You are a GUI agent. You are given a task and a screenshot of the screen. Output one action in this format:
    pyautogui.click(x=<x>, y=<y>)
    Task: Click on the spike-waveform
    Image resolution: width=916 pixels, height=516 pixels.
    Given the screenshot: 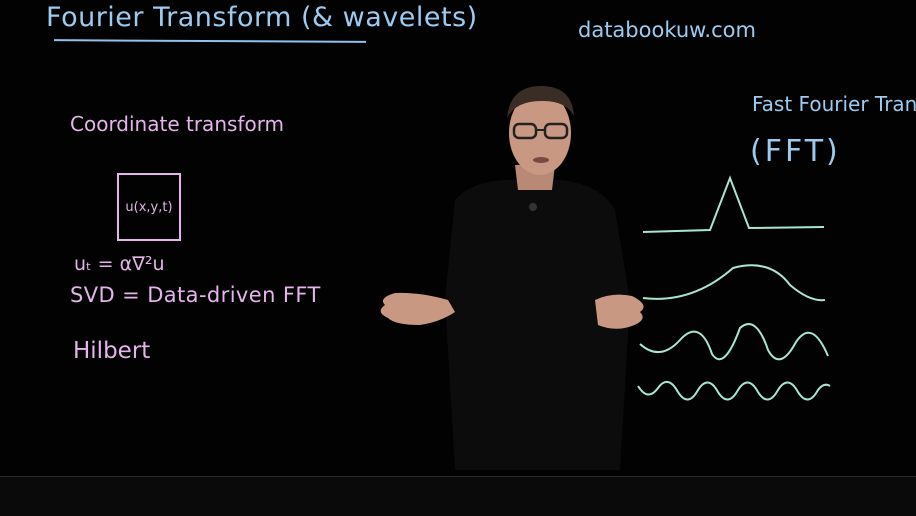 What is the action you would take?
    pyautogui.click(x=733, y=204)
    